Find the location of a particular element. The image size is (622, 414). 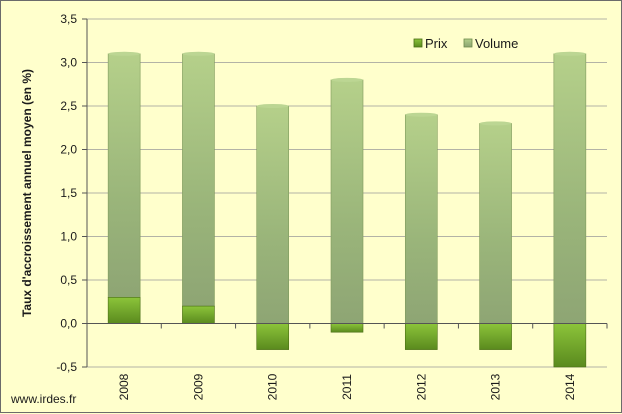

x-tick-label: 2011 is located at coordinates (347, 387).